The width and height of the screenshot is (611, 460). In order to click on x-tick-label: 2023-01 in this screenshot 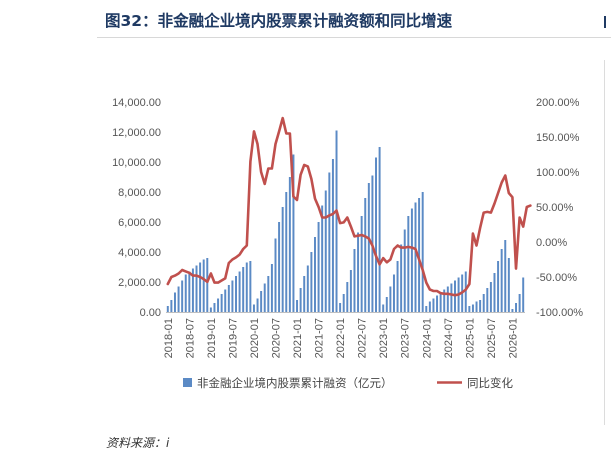, I will do `click(384, 338)`.